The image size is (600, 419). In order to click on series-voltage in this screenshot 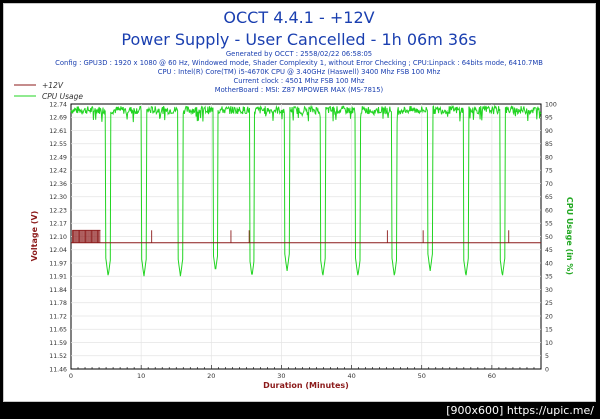, I will do `click(306, 236)`.